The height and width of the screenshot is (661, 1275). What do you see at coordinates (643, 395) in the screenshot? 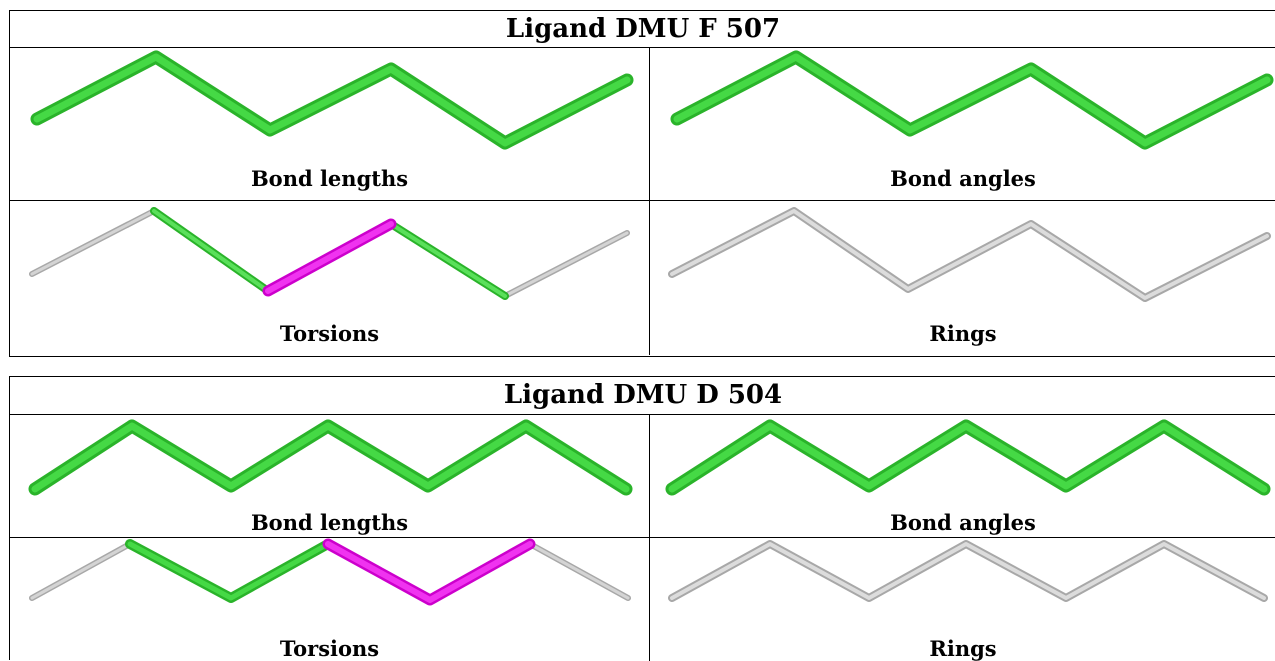
I see `ligand-title: Ligand DMU D 504` at bounding box center [643, 395].